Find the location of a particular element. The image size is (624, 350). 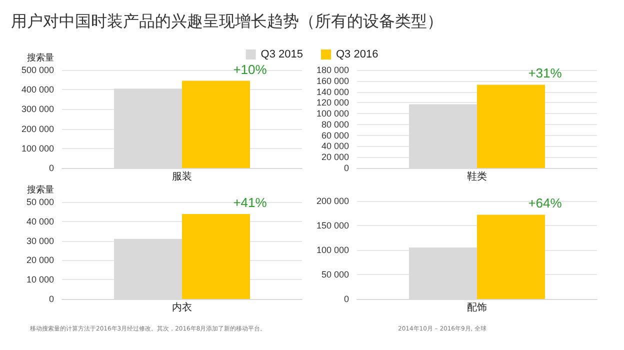

y-tick-label: 300 000 is located at coordinates (37, 109).